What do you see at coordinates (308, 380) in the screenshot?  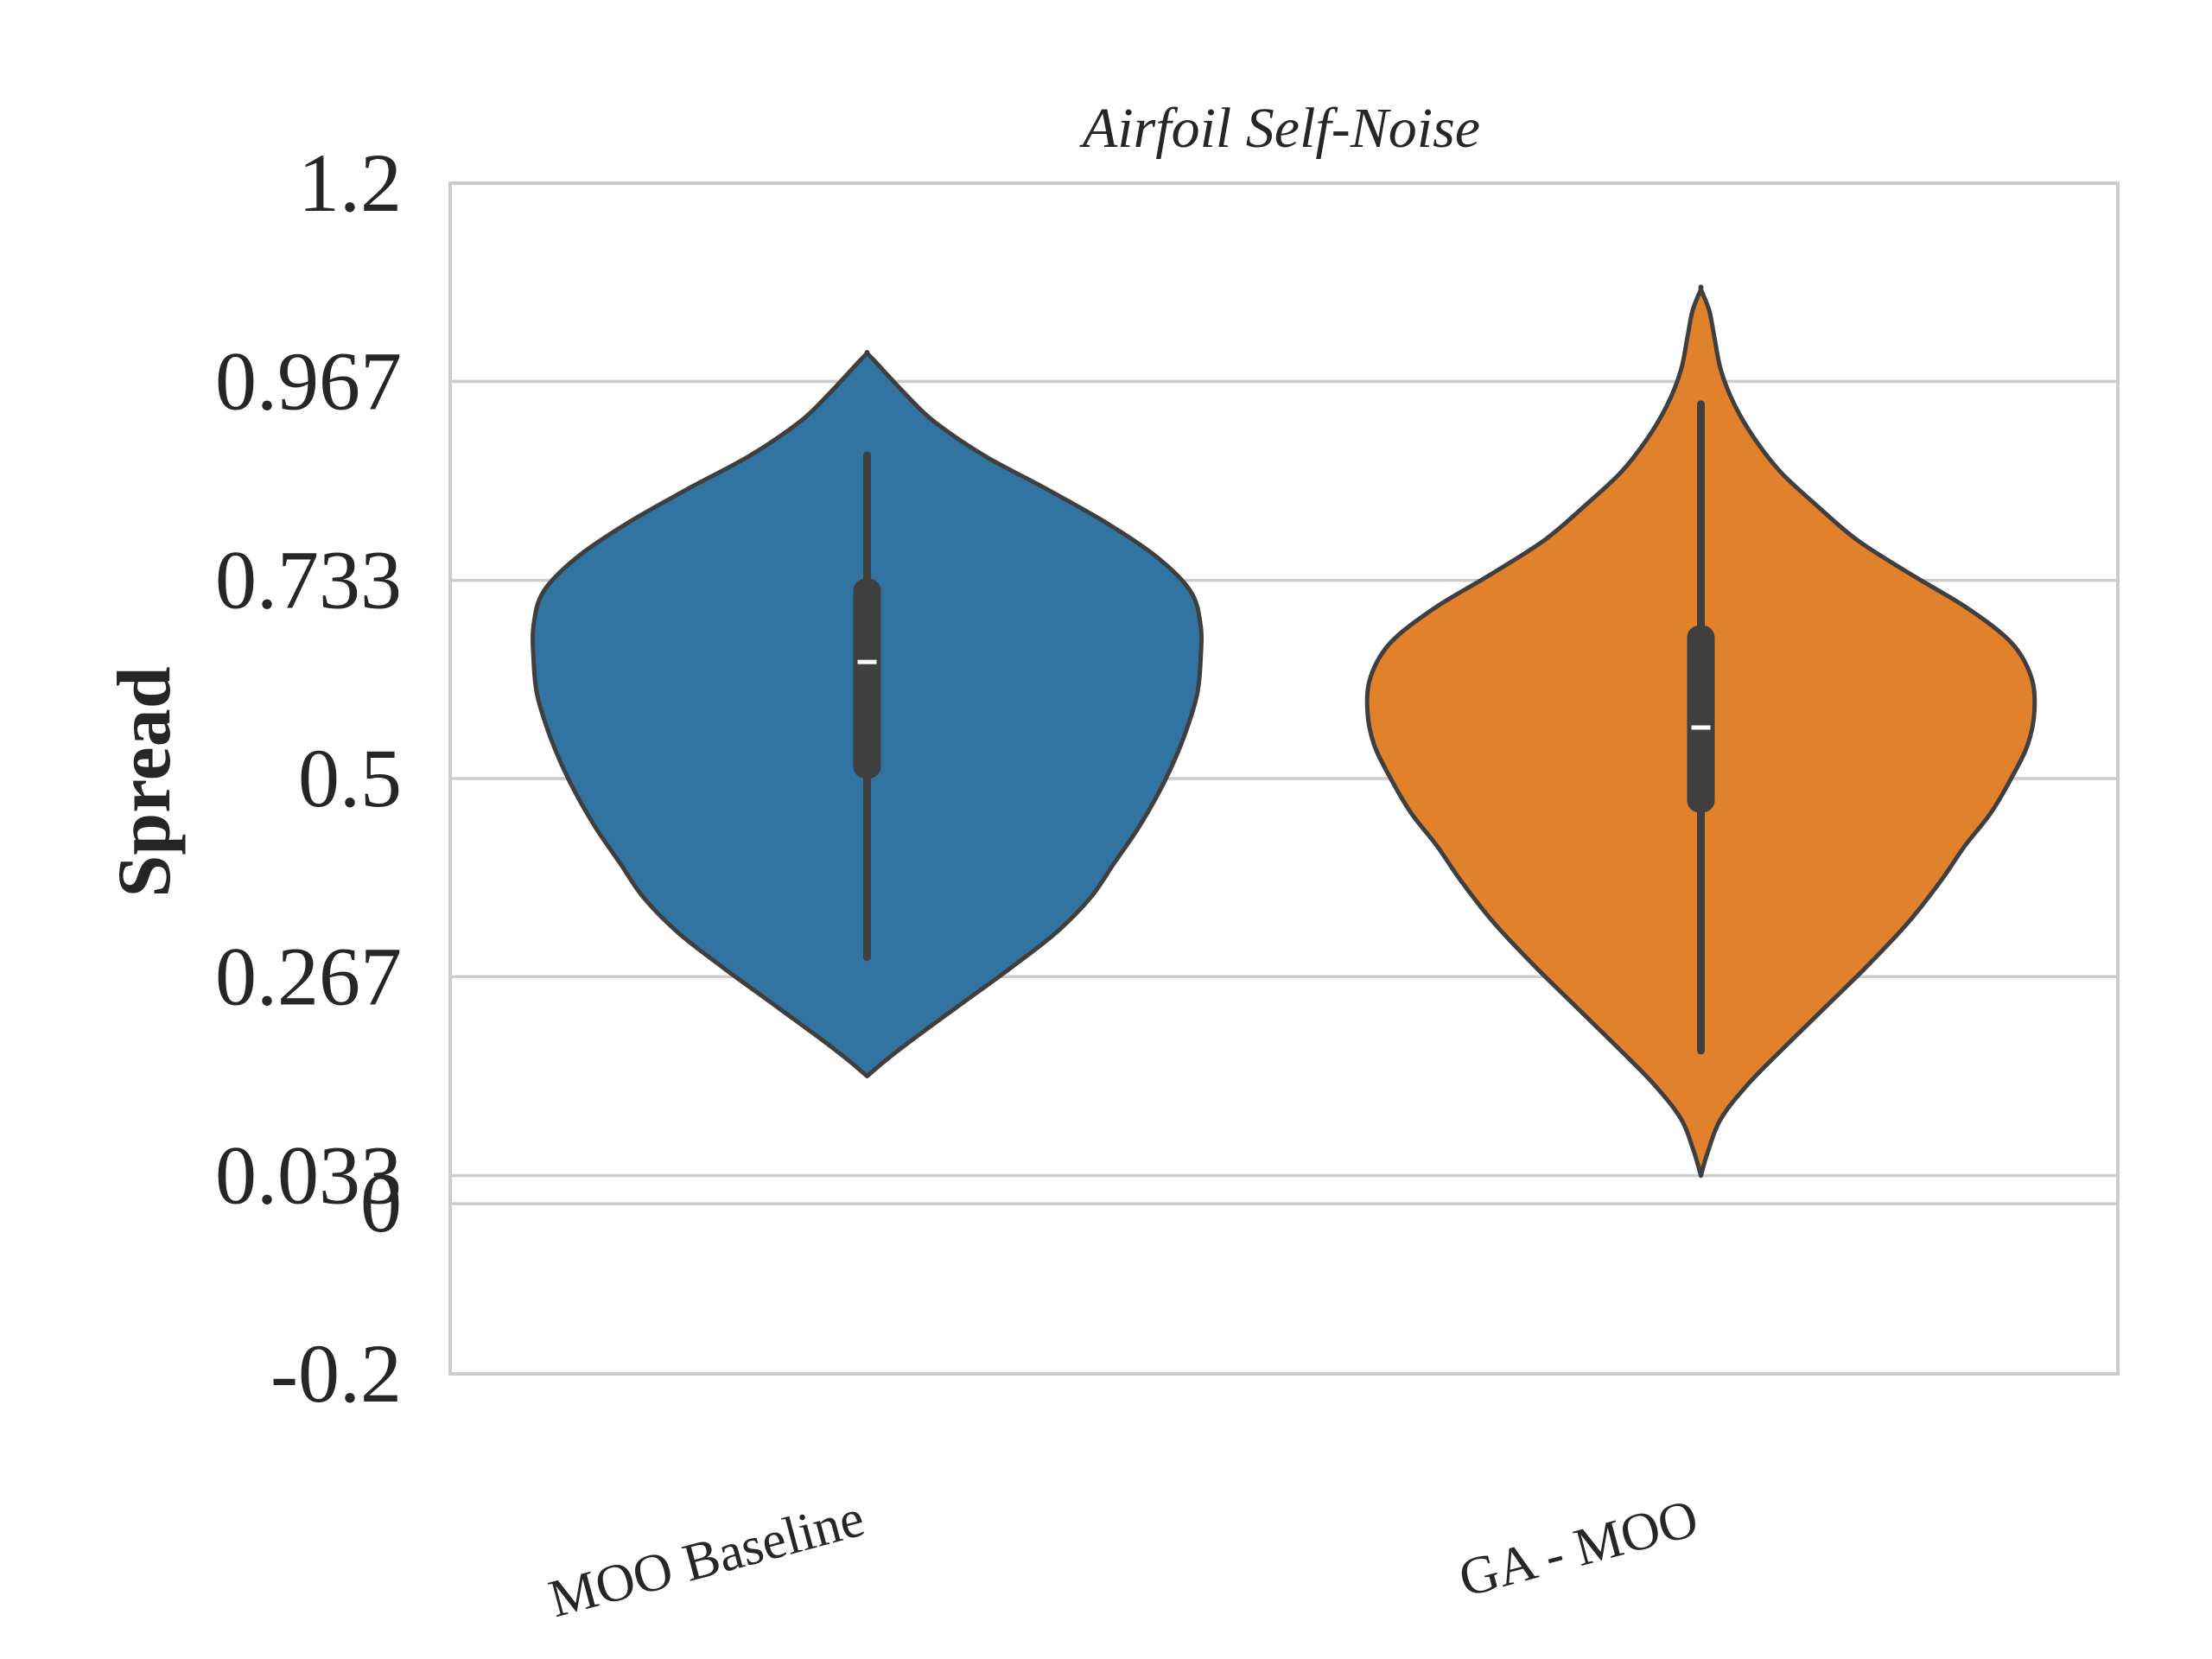 I see `y-tick-label: 0.967` at bounding box center [308, 380].